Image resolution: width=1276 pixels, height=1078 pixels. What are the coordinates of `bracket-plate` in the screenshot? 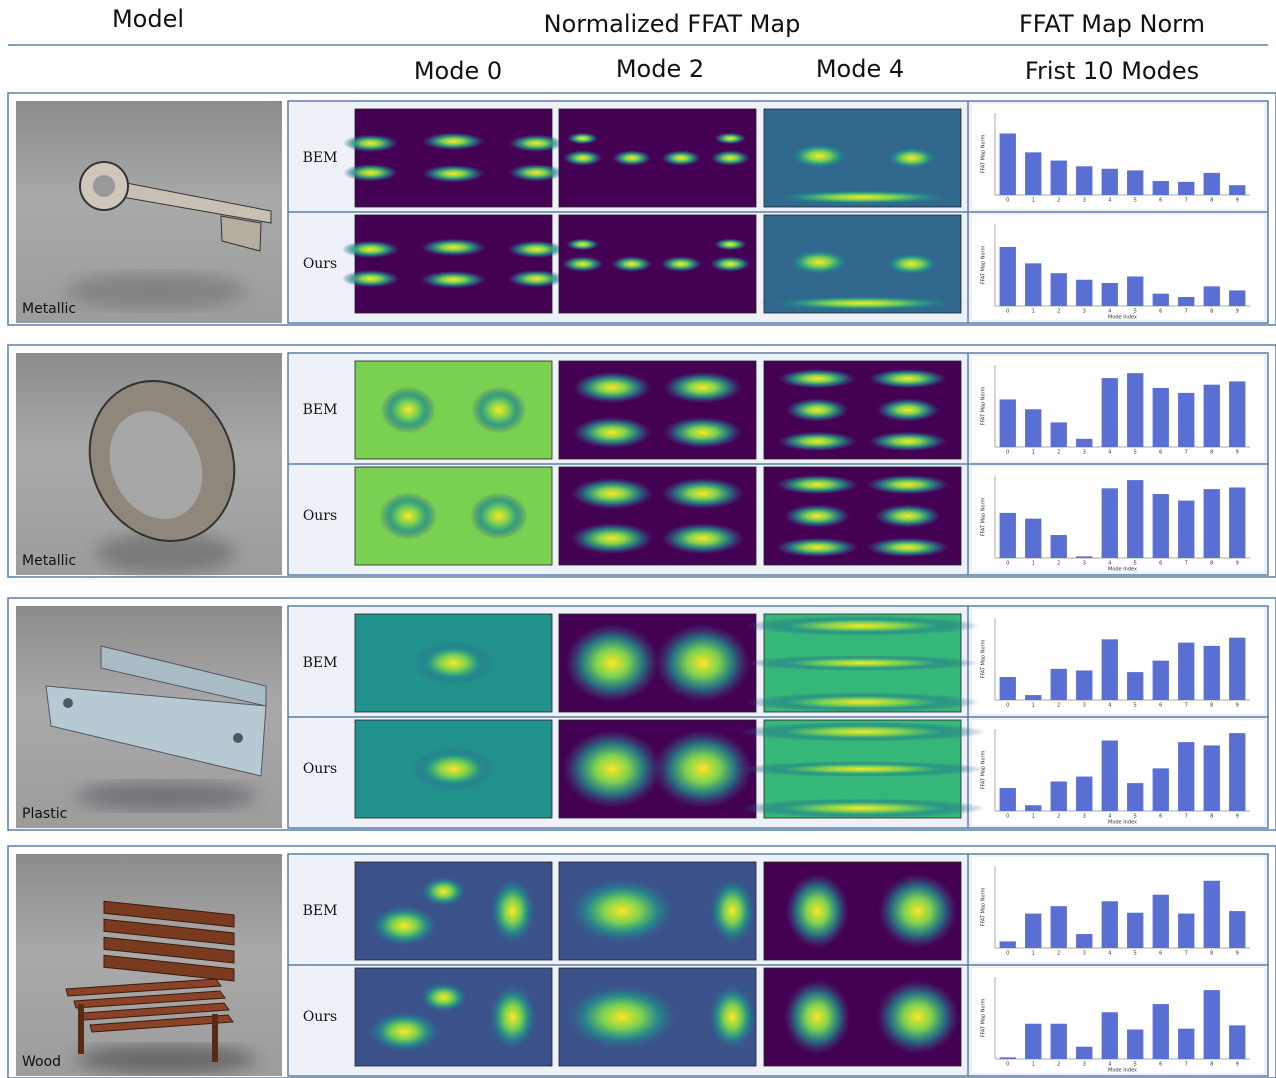 It's located at (156, 731).